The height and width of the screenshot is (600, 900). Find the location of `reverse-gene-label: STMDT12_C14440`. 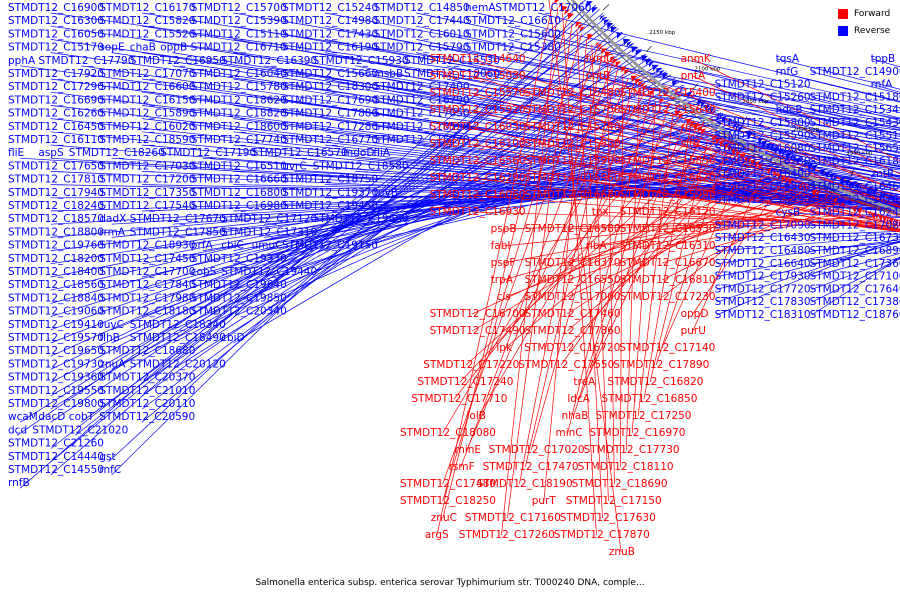

reverse-gene-label: STMDT12_C14440 is located at coordinates (56, 457).